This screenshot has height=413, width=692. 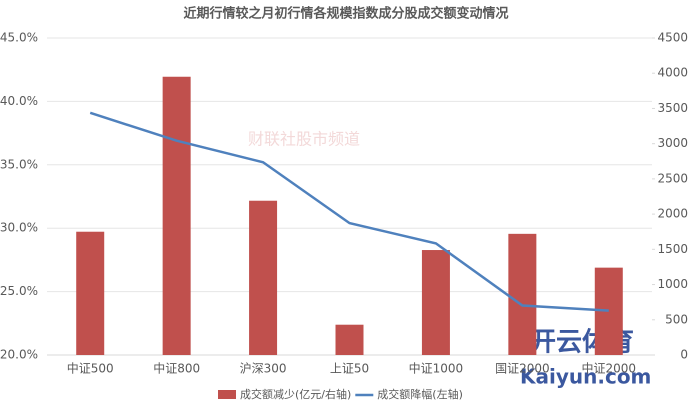 What do you see at coordinates (672, 73) in the screenshot?
I see `y2-tick-label: 4000` at bounding box center [672, 73].